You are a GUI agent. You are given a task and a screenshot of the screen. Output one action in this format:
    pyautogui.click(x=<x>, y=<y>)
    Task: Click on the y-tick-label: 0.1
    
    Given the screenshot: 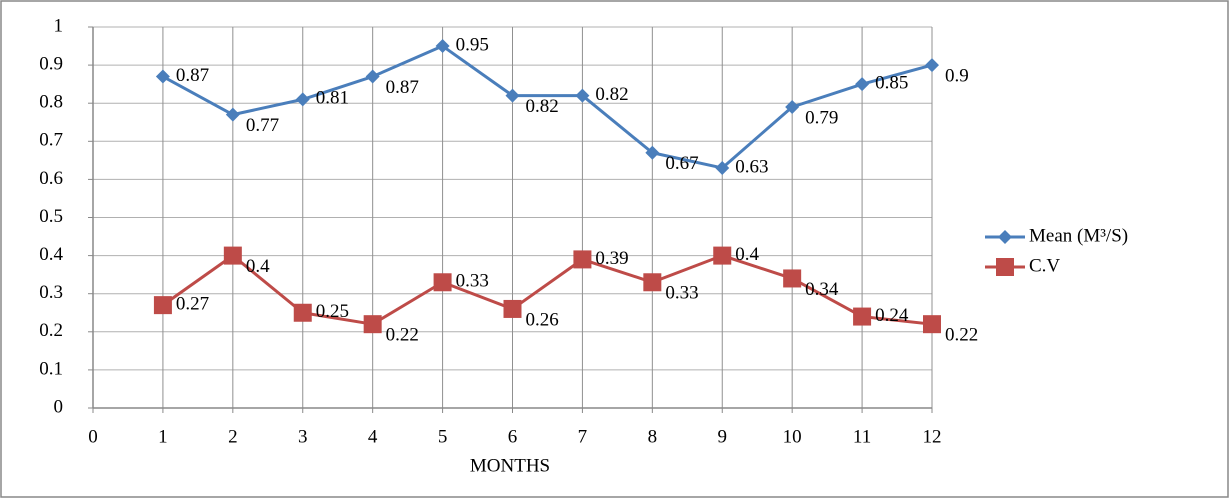 What is the action you would take?
    pyautogui.click(x=51, y=368)
    